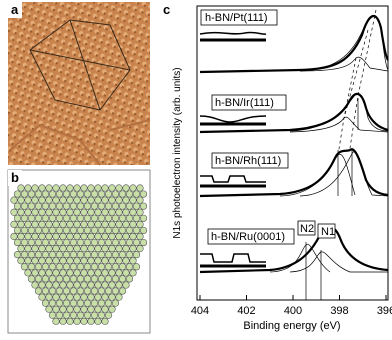  Describe the element at coordinates (339, 311) in the screenshot. I see `x-tick-label: 398` at that location.